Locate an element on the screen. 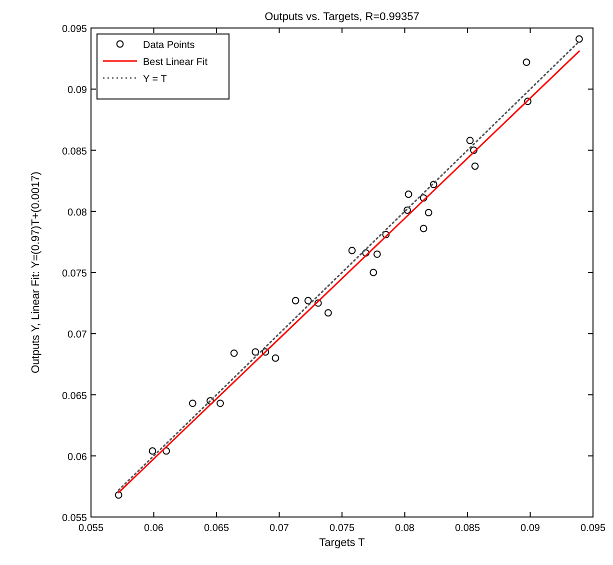 The height and width of the screenshot is (565, 613). y-tick-label: 0.09 is located at coordinates (78, 90).